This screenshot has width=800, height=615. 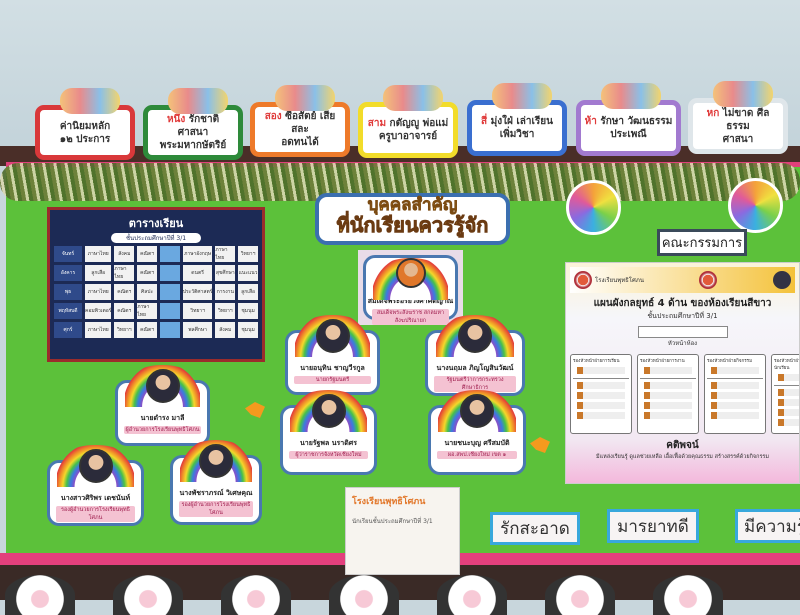 I want to click on column-title: รองหัวหน้าฝ่ายกิจกรรม, so click(x=730, y=361).